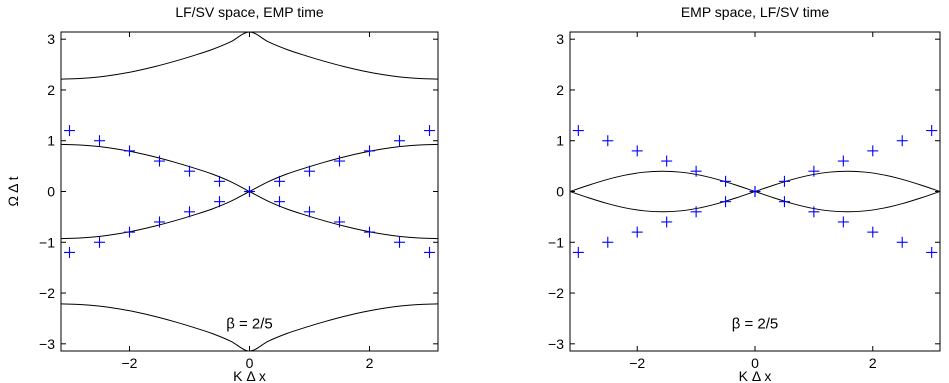  I want to click on plot-area, so click(755, 191).